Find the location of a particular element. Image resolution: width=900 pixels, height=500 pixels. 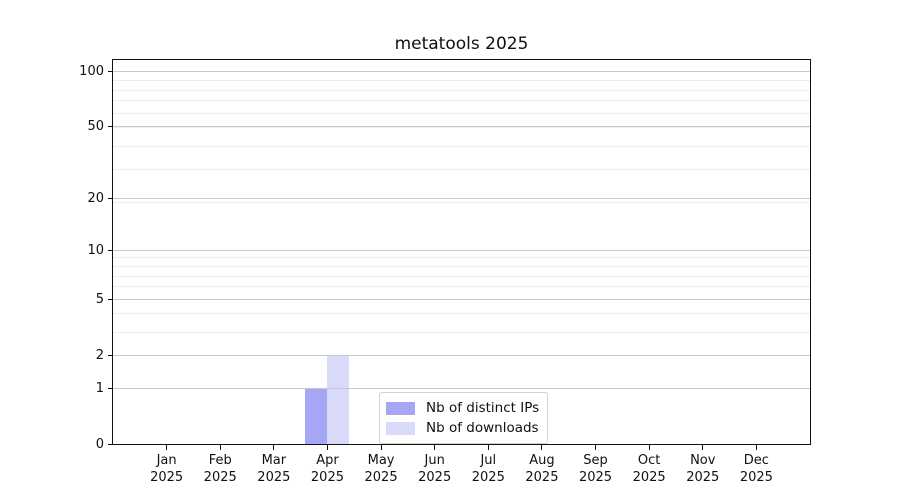

x-tick-label-jul: Jul 2025 is located at coordinates (488, 469).